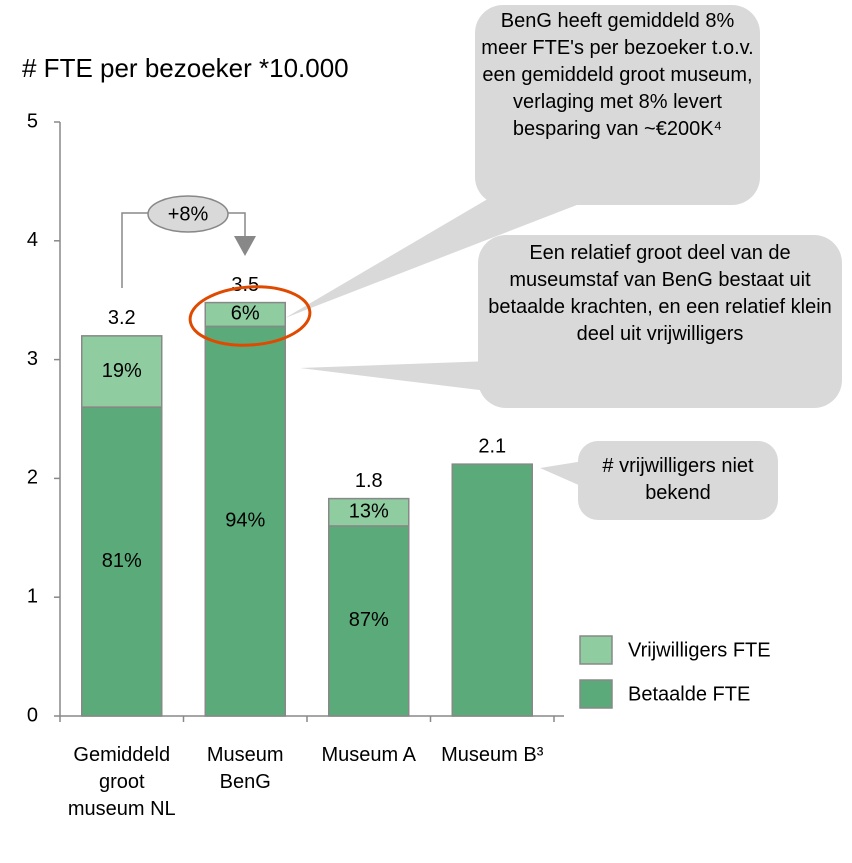  I want to click on share-label: 94%, so click(245, 520).